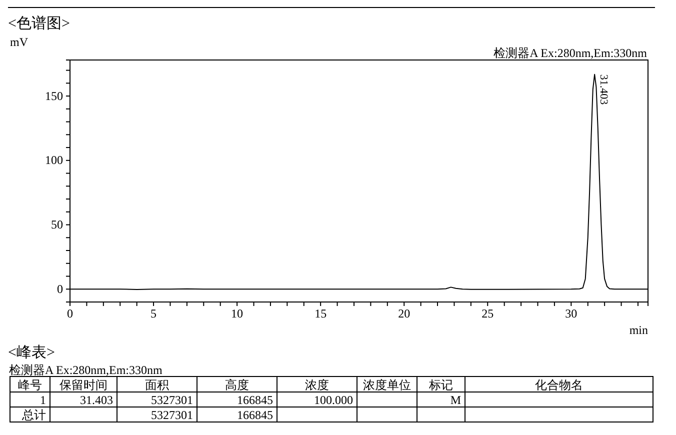 The image size is (676, 435). I want to click on y-tick-label: 50, so click(57, 225).